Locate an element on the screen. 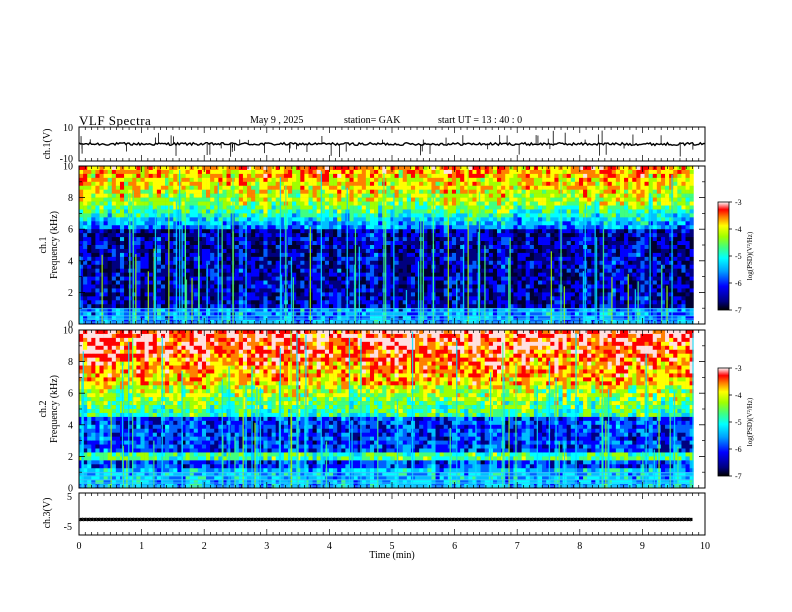 This screenshot has width=792, height=612. ch1-colorbar: -3 -4 -5 -6 -7 log(PSD)(V²/Hz) is located at coordinates (735, 256).